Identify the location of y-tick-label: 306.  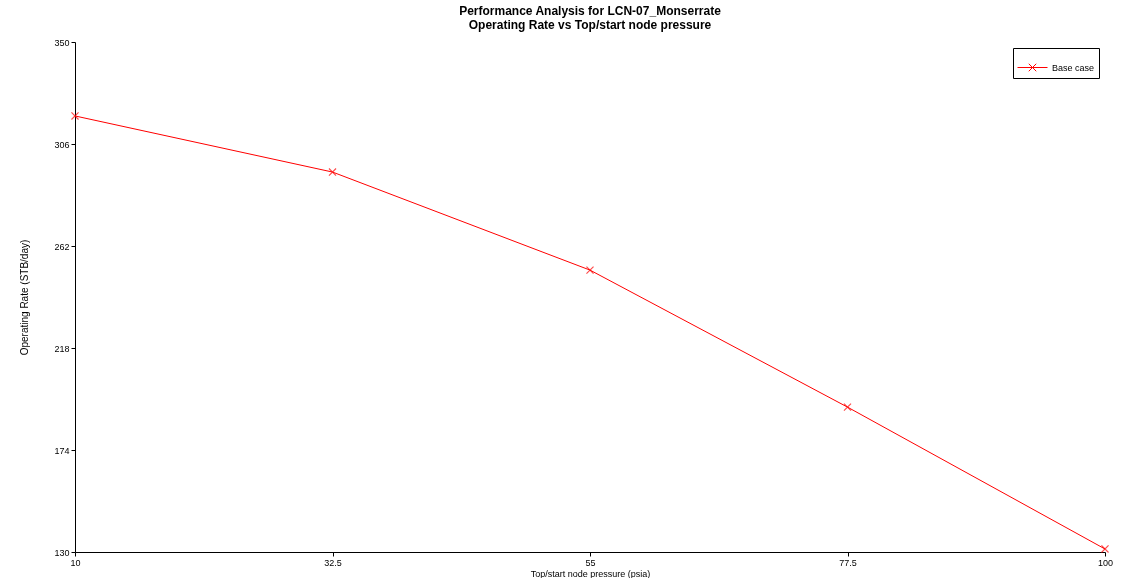
(62, 144).